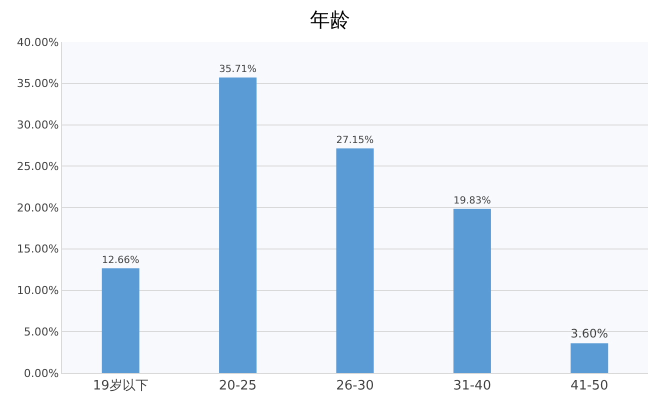  I want to click on data-label: 35.71%, so click(238, 70).